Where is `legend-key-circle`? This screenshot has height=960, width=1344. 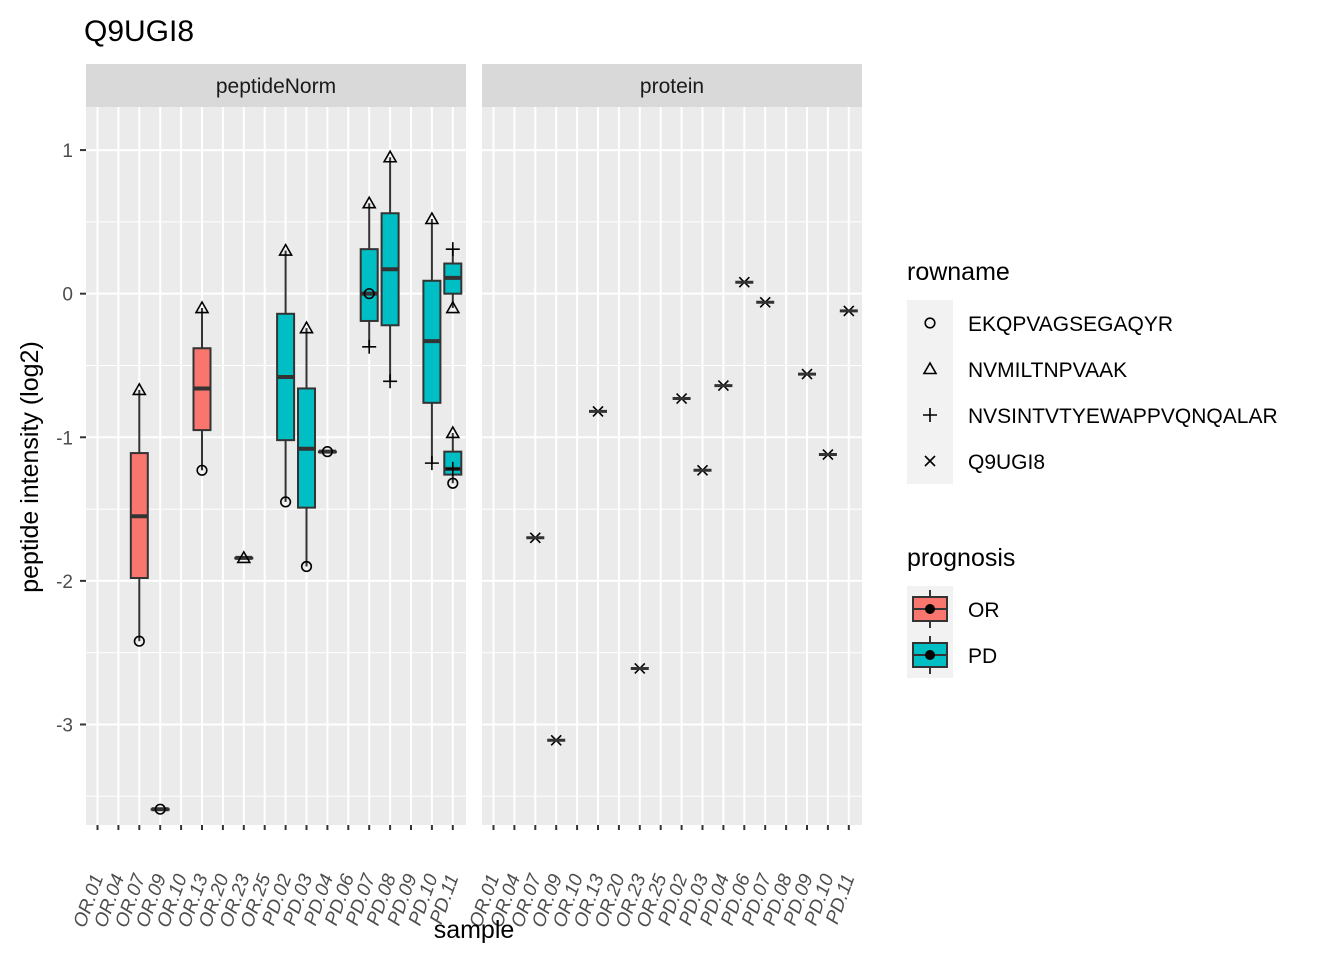
legend-key-circle is located at coordinates (930, 323).